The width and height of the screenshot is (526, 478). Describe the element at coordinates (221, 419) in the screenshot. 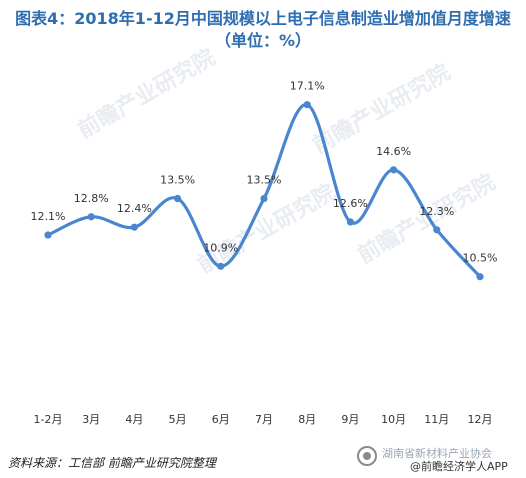

I see `x-tick-label: 6月` at that location.